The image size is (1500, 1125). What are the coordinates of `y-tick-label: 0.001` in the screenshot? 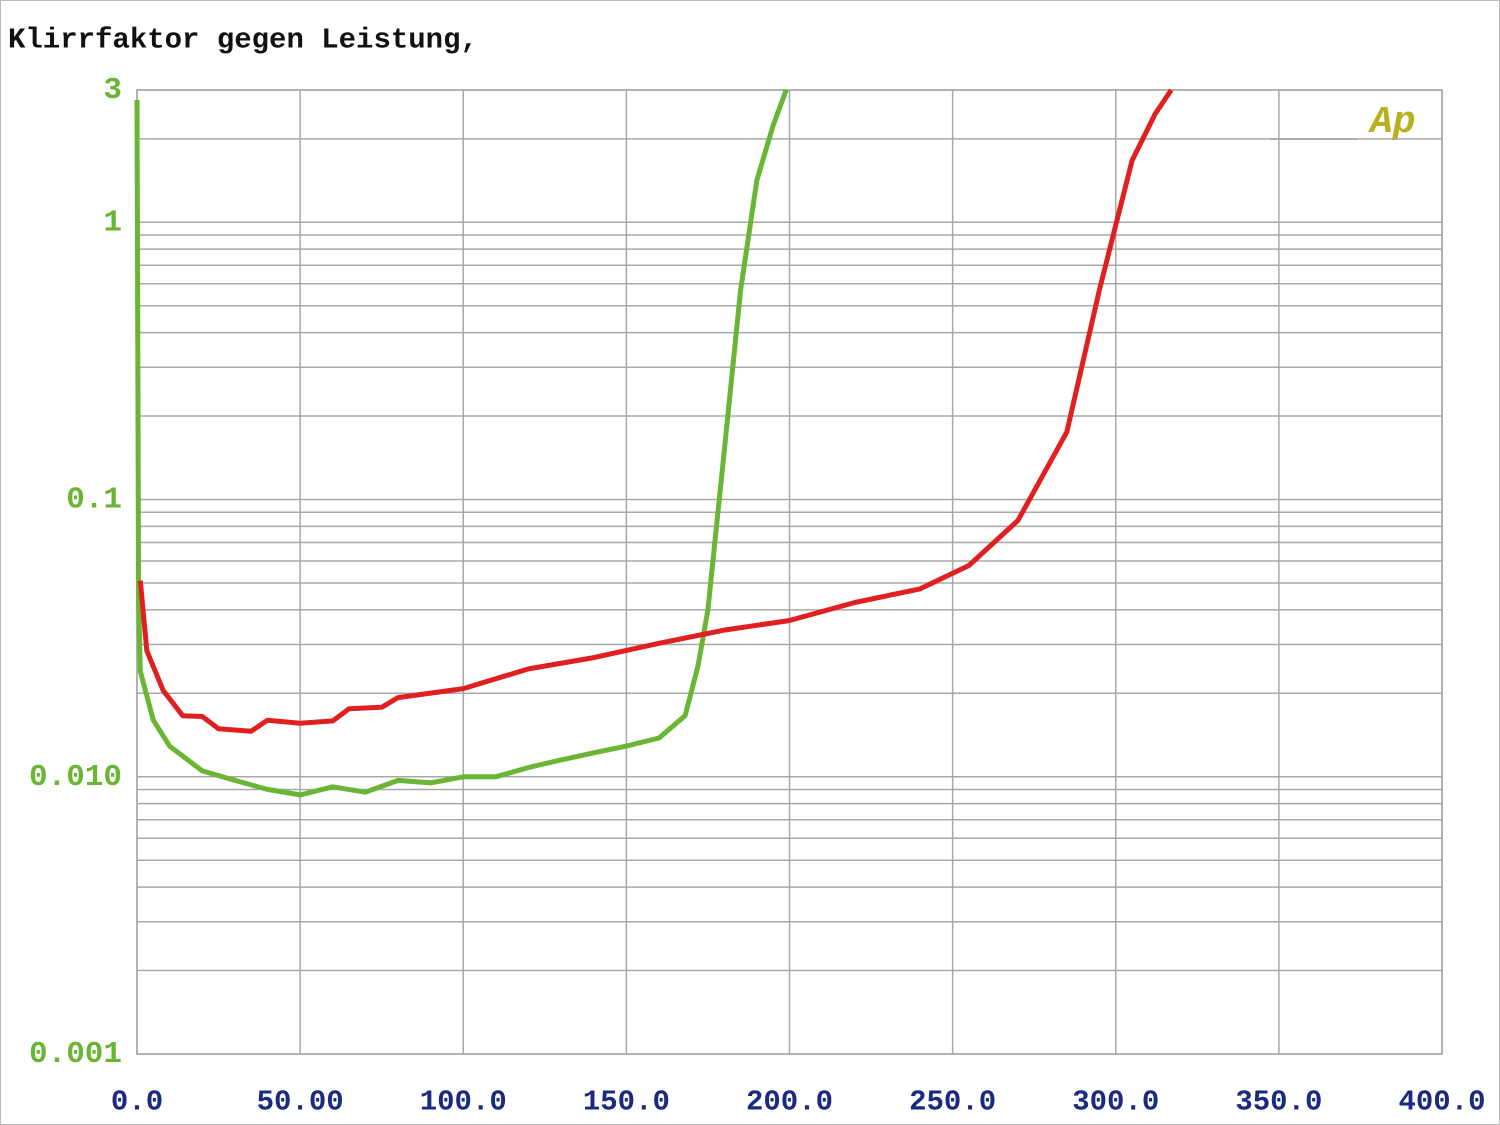 It's located at (75, 1054).